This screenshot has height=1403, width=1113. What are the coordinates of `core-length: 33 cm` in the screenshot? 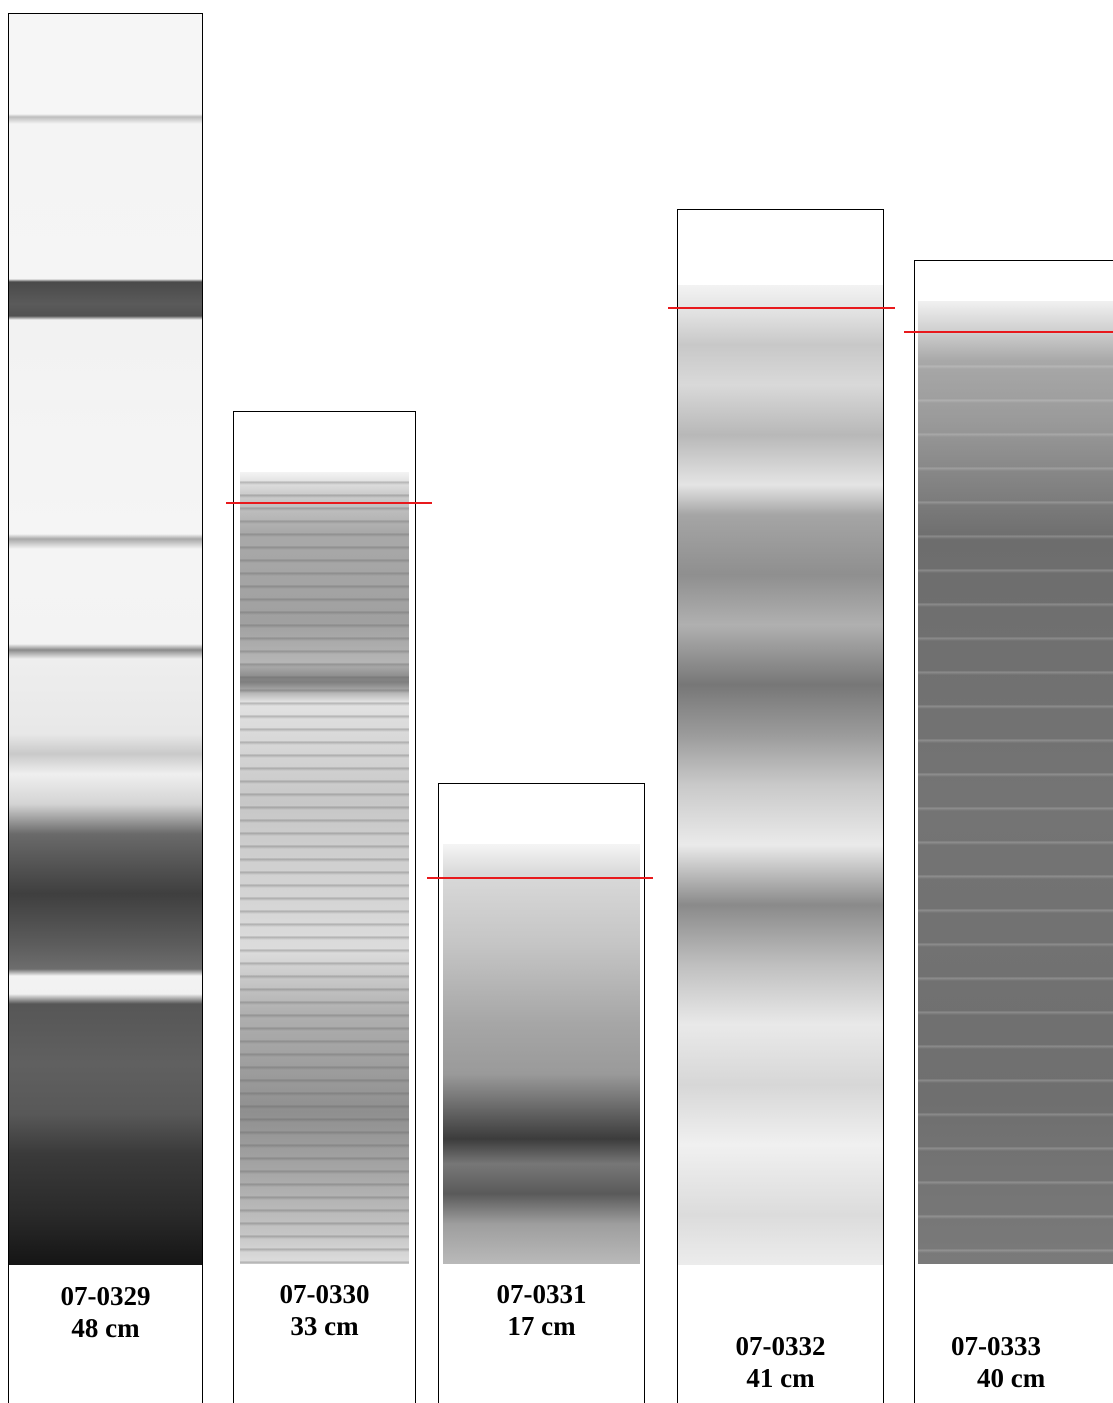 It's located at (324, 1326).